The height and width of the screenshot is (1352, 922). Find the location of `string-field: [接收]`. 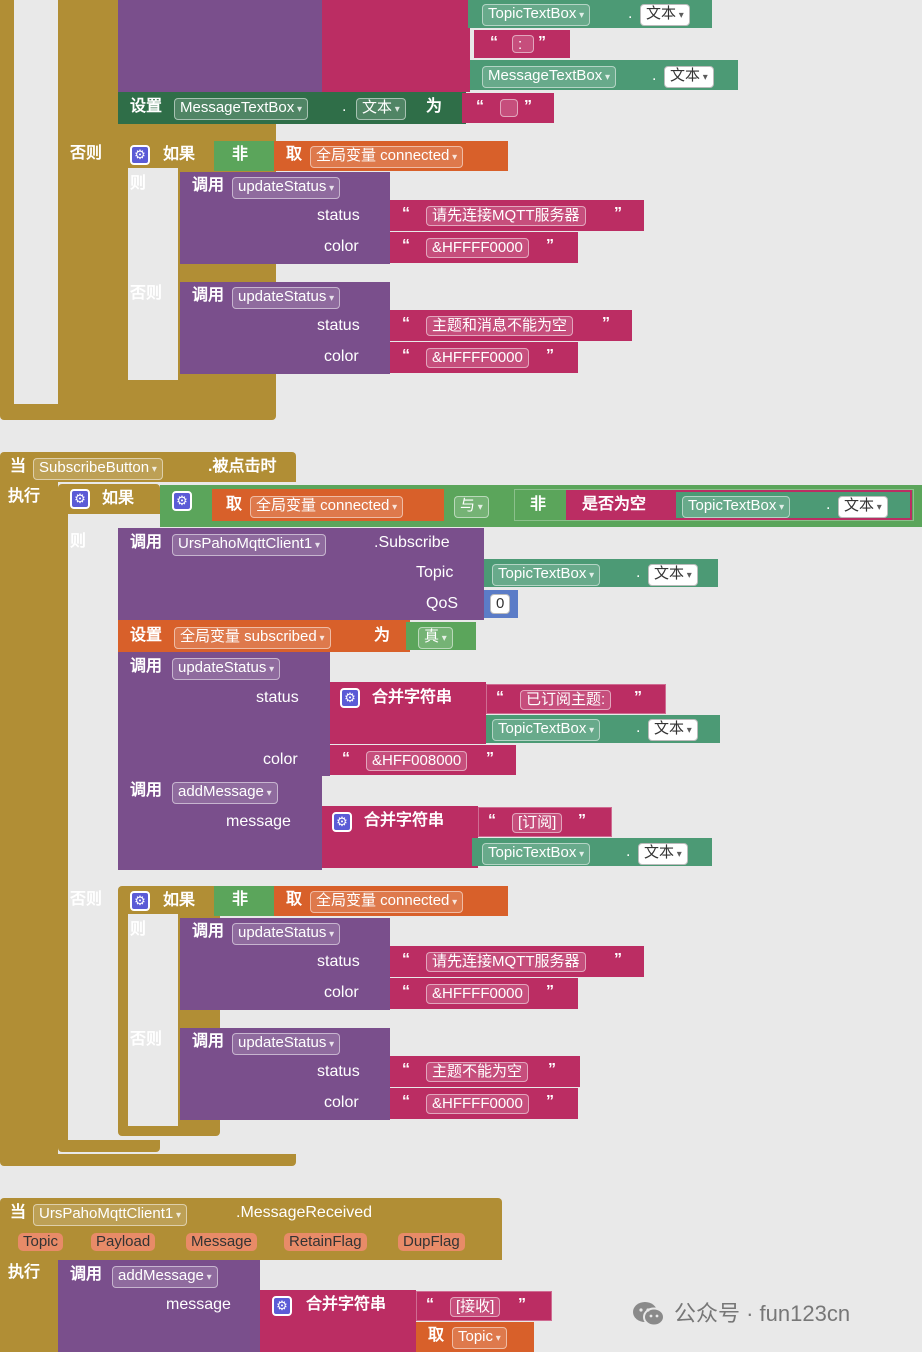

string-field: [接收] is located at coordinates (475, 1307).